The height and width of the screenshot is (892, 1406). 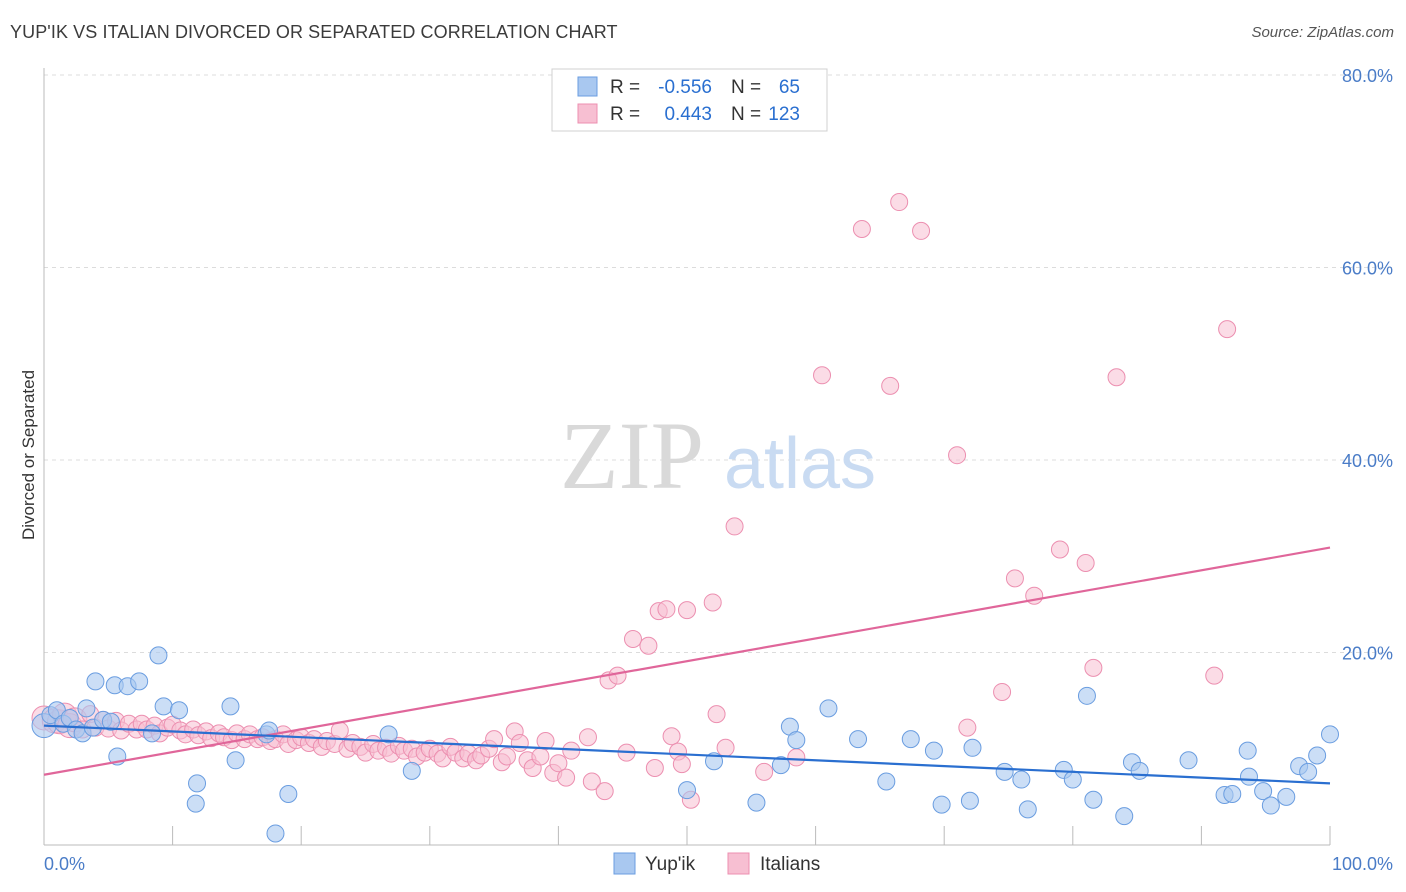 I want to click on y-tick-label: 40.0%, so click(x=1367, y=461).